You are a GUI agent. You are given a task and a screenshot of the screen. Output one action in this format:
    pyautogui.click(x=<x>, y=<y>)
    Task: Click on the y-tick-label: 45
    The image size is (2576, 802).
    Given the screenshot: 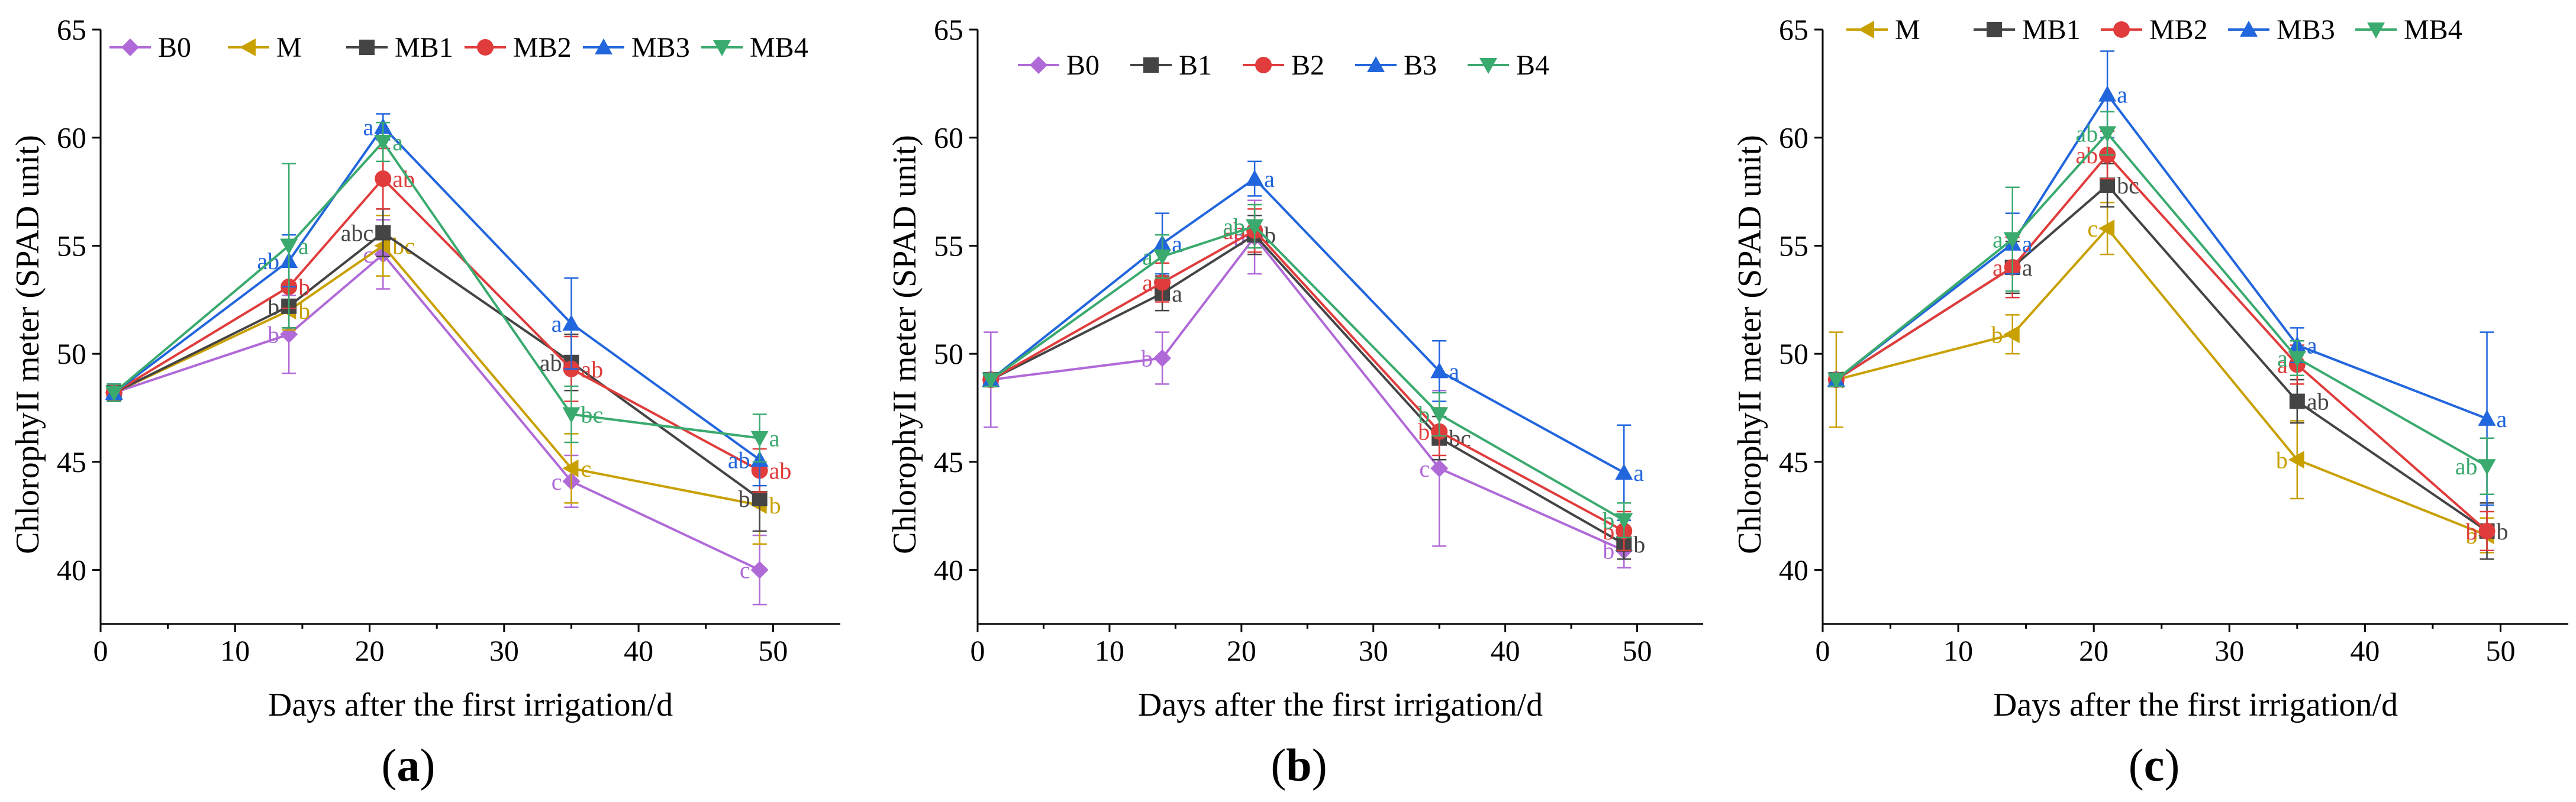 What is the action you would take?
    pyautogui.click(x=948, y=461)
    